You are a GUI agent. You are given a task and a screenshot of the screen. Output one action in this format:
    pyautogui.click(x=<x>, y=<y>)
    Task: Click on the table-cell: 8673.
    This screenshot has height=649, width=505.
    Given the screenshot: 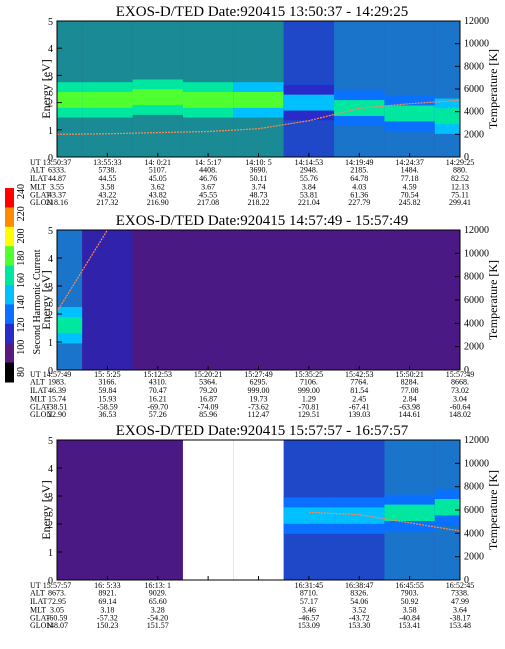 What is the action you would take?
    pyautogui.click(x=57, y=593)
    